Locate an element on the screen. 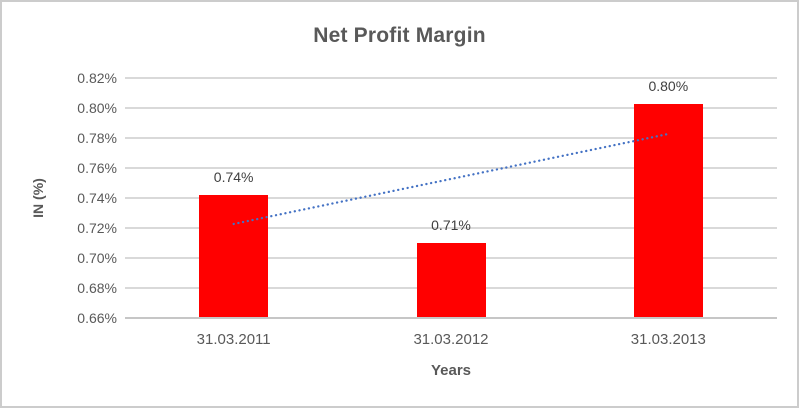 The width and height of the screenshot is (799, 408). y-axis-tick-label: 0.76% is located at coordinates (97, 168).